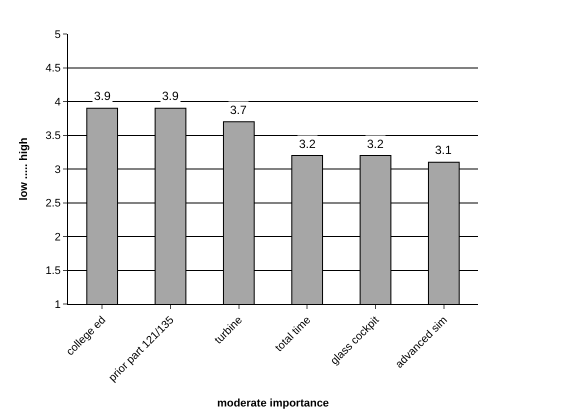 The width and height of the screenshot is (573, 419). What do you see at coordinates (53, 271) in the screenshot?
I see `y-tick-label: 1.5` at bounding box center [53, 271].